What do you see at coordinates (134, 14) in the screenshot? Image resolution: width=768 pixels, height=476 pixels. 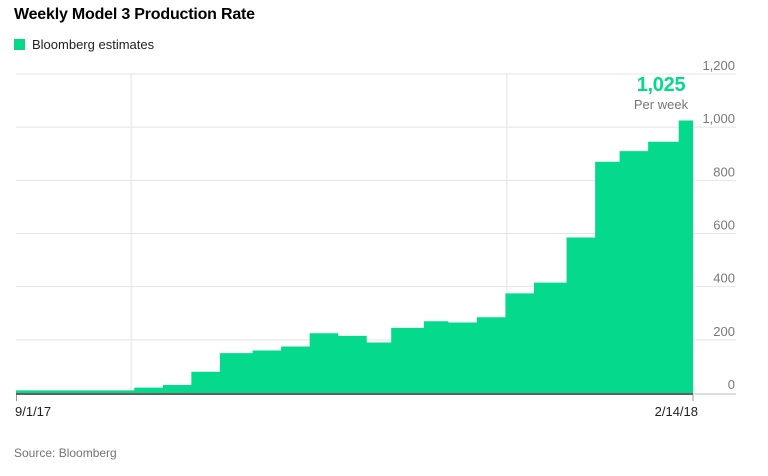 I see `chart-title: Weekly Model 3 Production Rate` at bounding box center [134, 14].